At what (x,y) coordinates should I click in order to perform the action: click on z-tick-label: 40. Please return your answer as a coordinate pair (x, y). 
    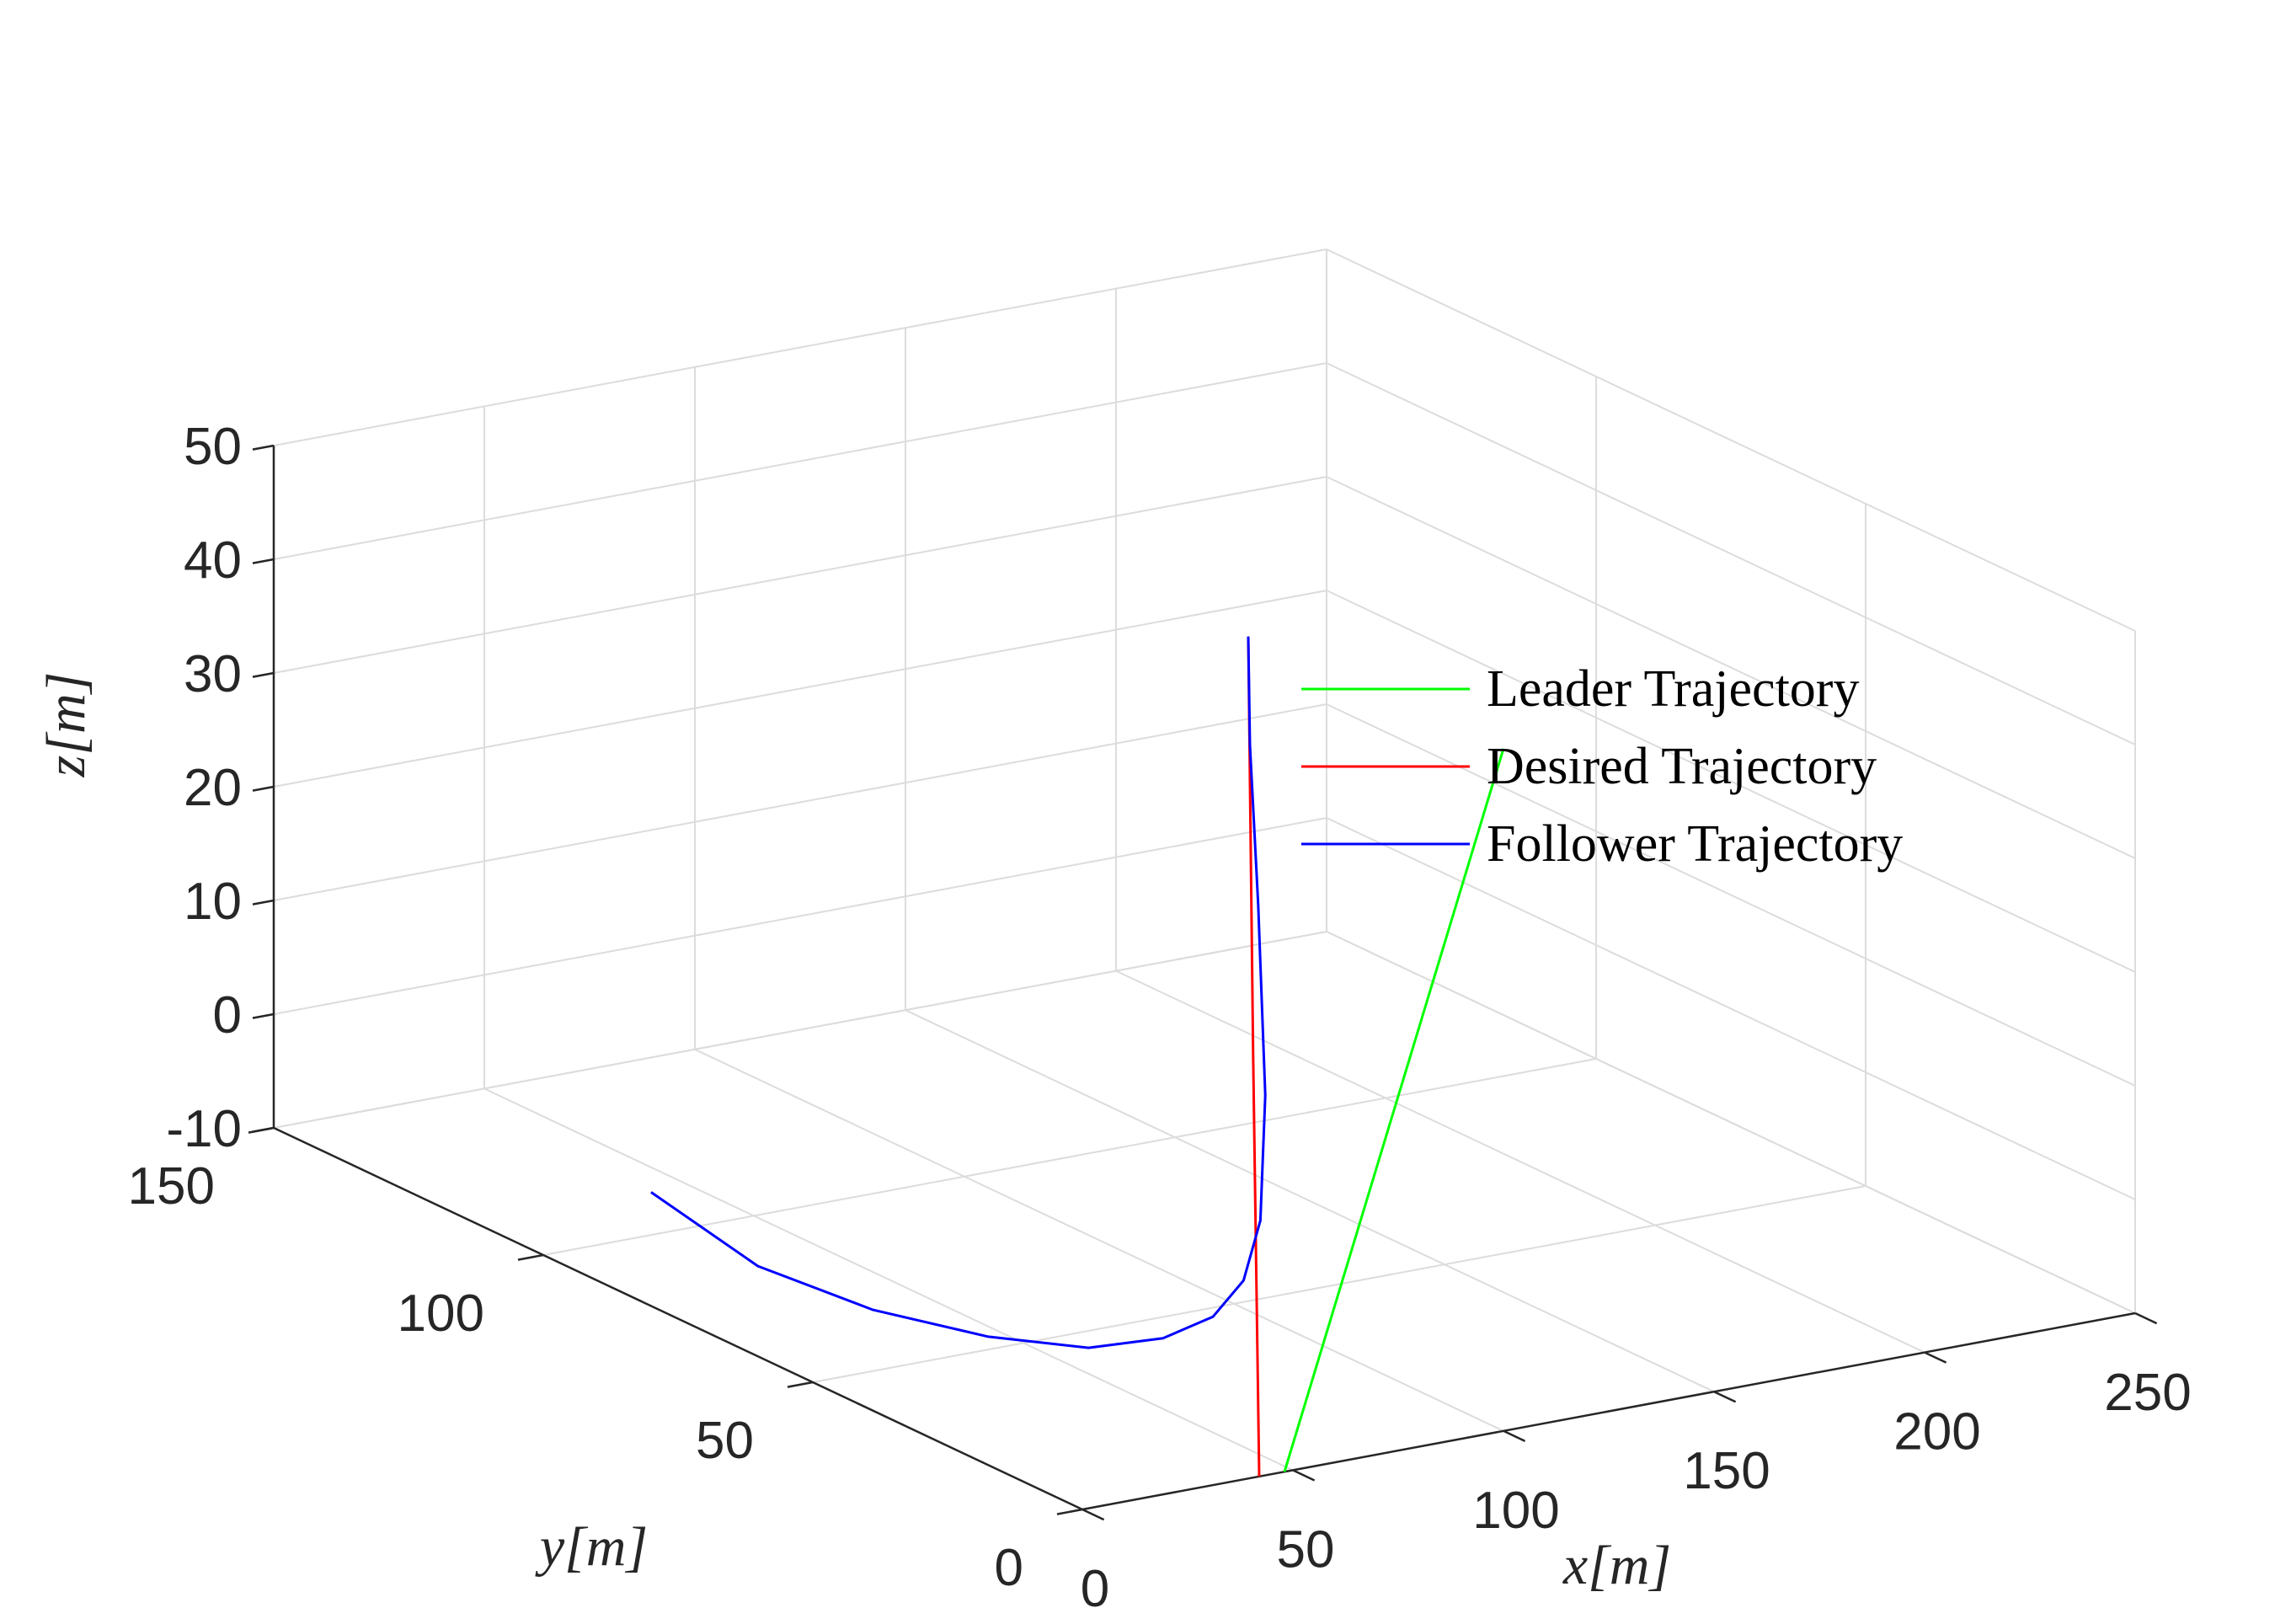
    Looking at the image, I should click on (213, 561).